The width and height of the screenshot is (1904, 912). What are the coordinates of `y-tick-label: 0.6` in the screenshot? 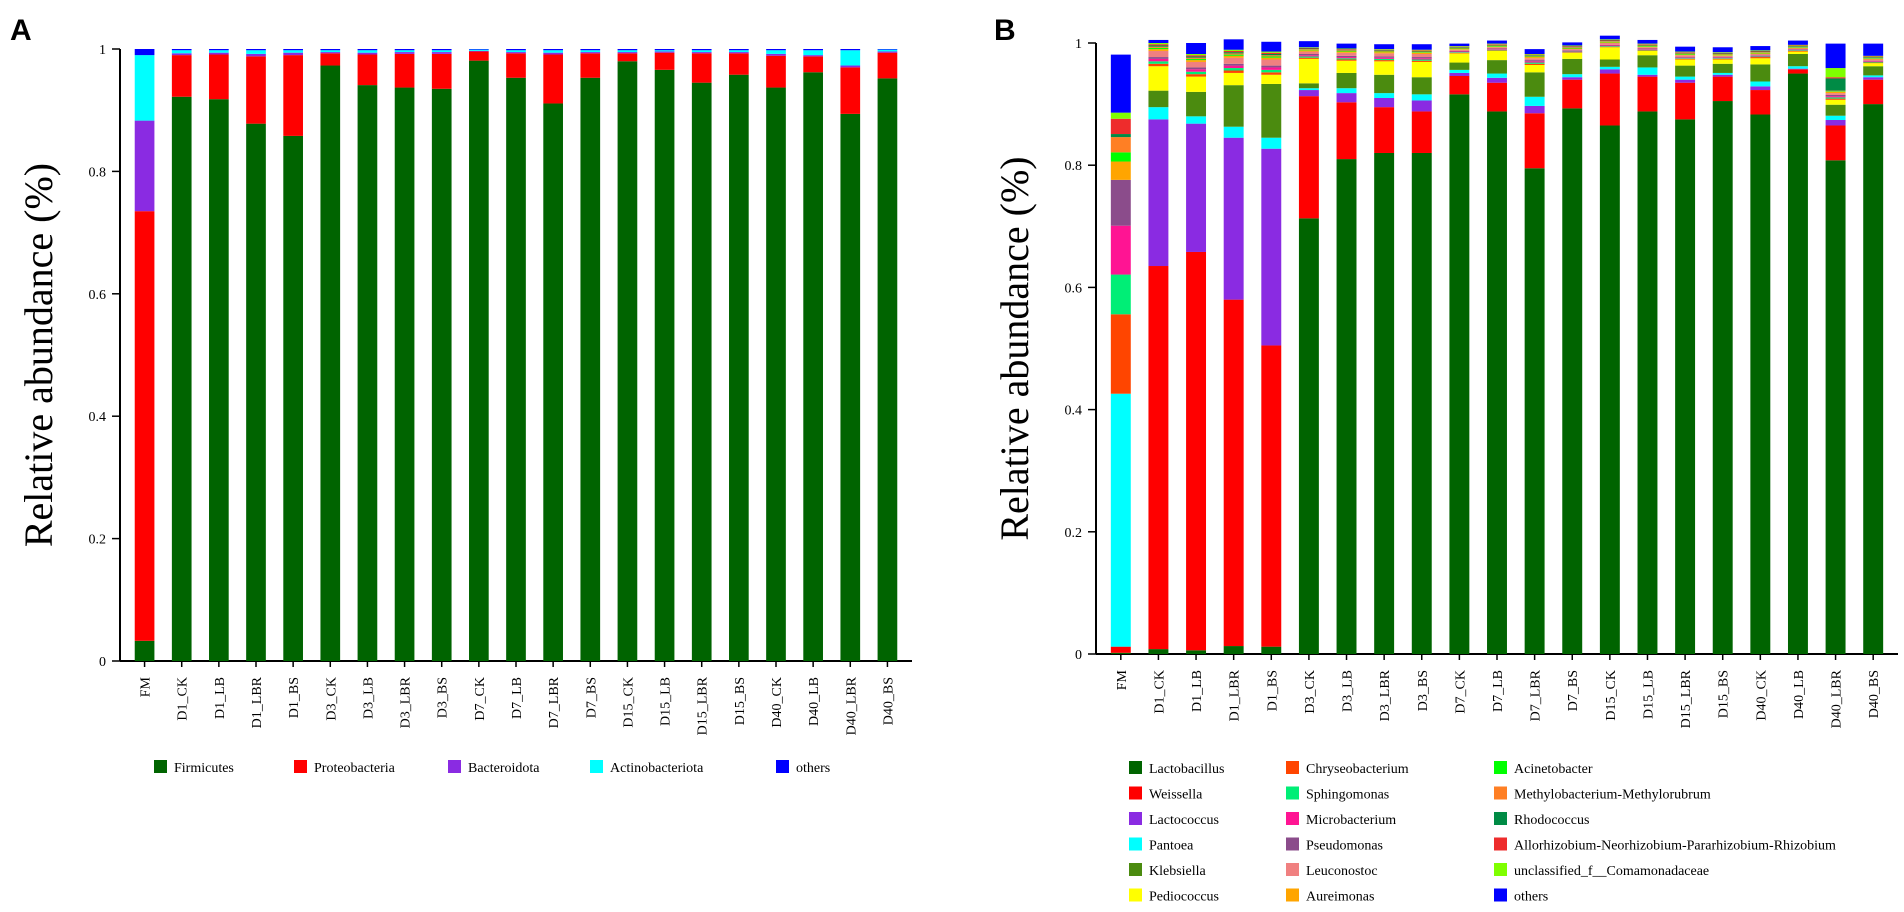 It's located at (1074, 288).